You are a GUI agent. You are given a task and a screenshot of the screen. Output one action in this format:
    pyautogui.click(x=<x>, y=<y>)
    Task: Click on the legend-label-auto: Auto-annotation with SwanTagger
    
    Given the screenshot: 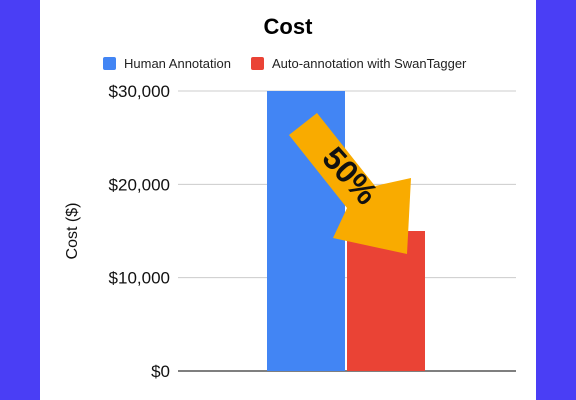 What is the action you would take?
    pyautogui.click(x=369, y=63)
    